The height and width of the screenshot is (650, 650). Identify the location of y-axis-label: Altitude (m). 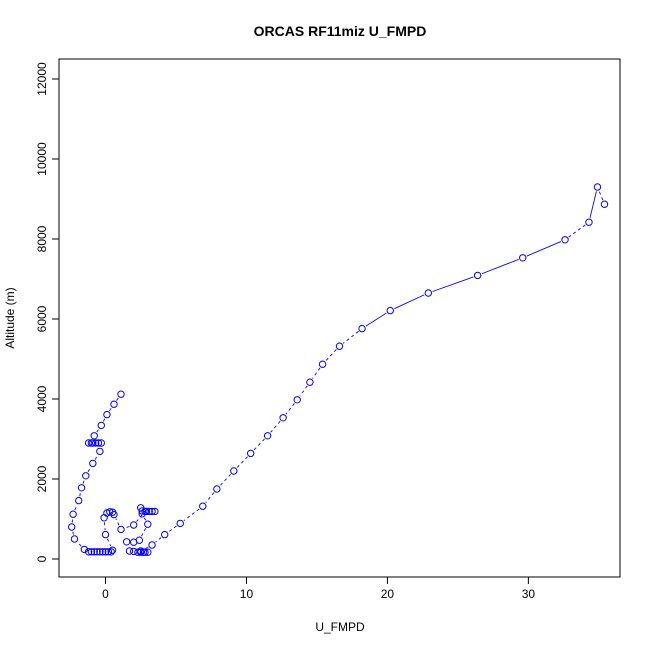
(10, 317).